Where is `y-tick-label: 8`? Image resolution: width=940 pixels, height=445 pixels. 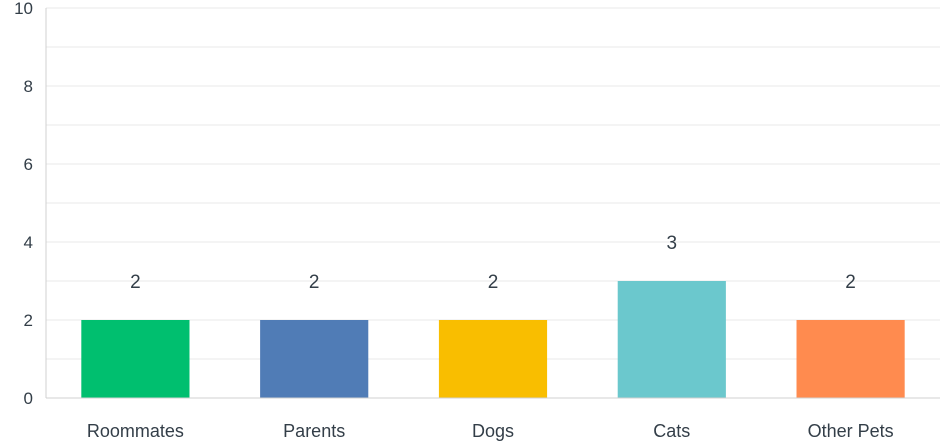 y-tick-label: 8 is located at coordinates (28, 86).